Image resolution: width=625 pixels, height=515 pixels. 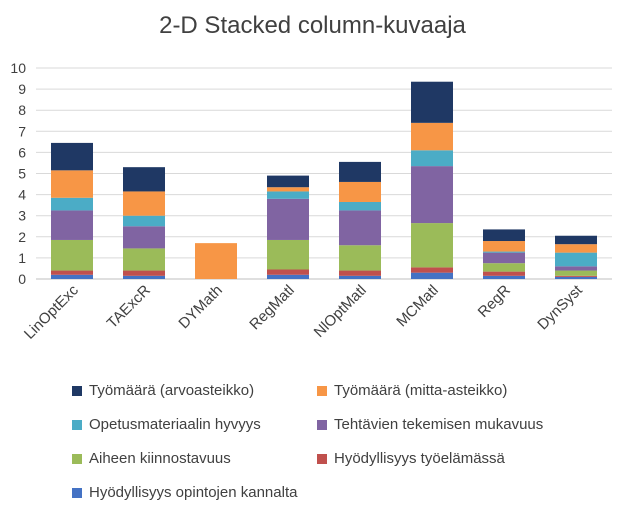 I want to click on x-tick-label: MCMatl, so click(x=417, y=306).